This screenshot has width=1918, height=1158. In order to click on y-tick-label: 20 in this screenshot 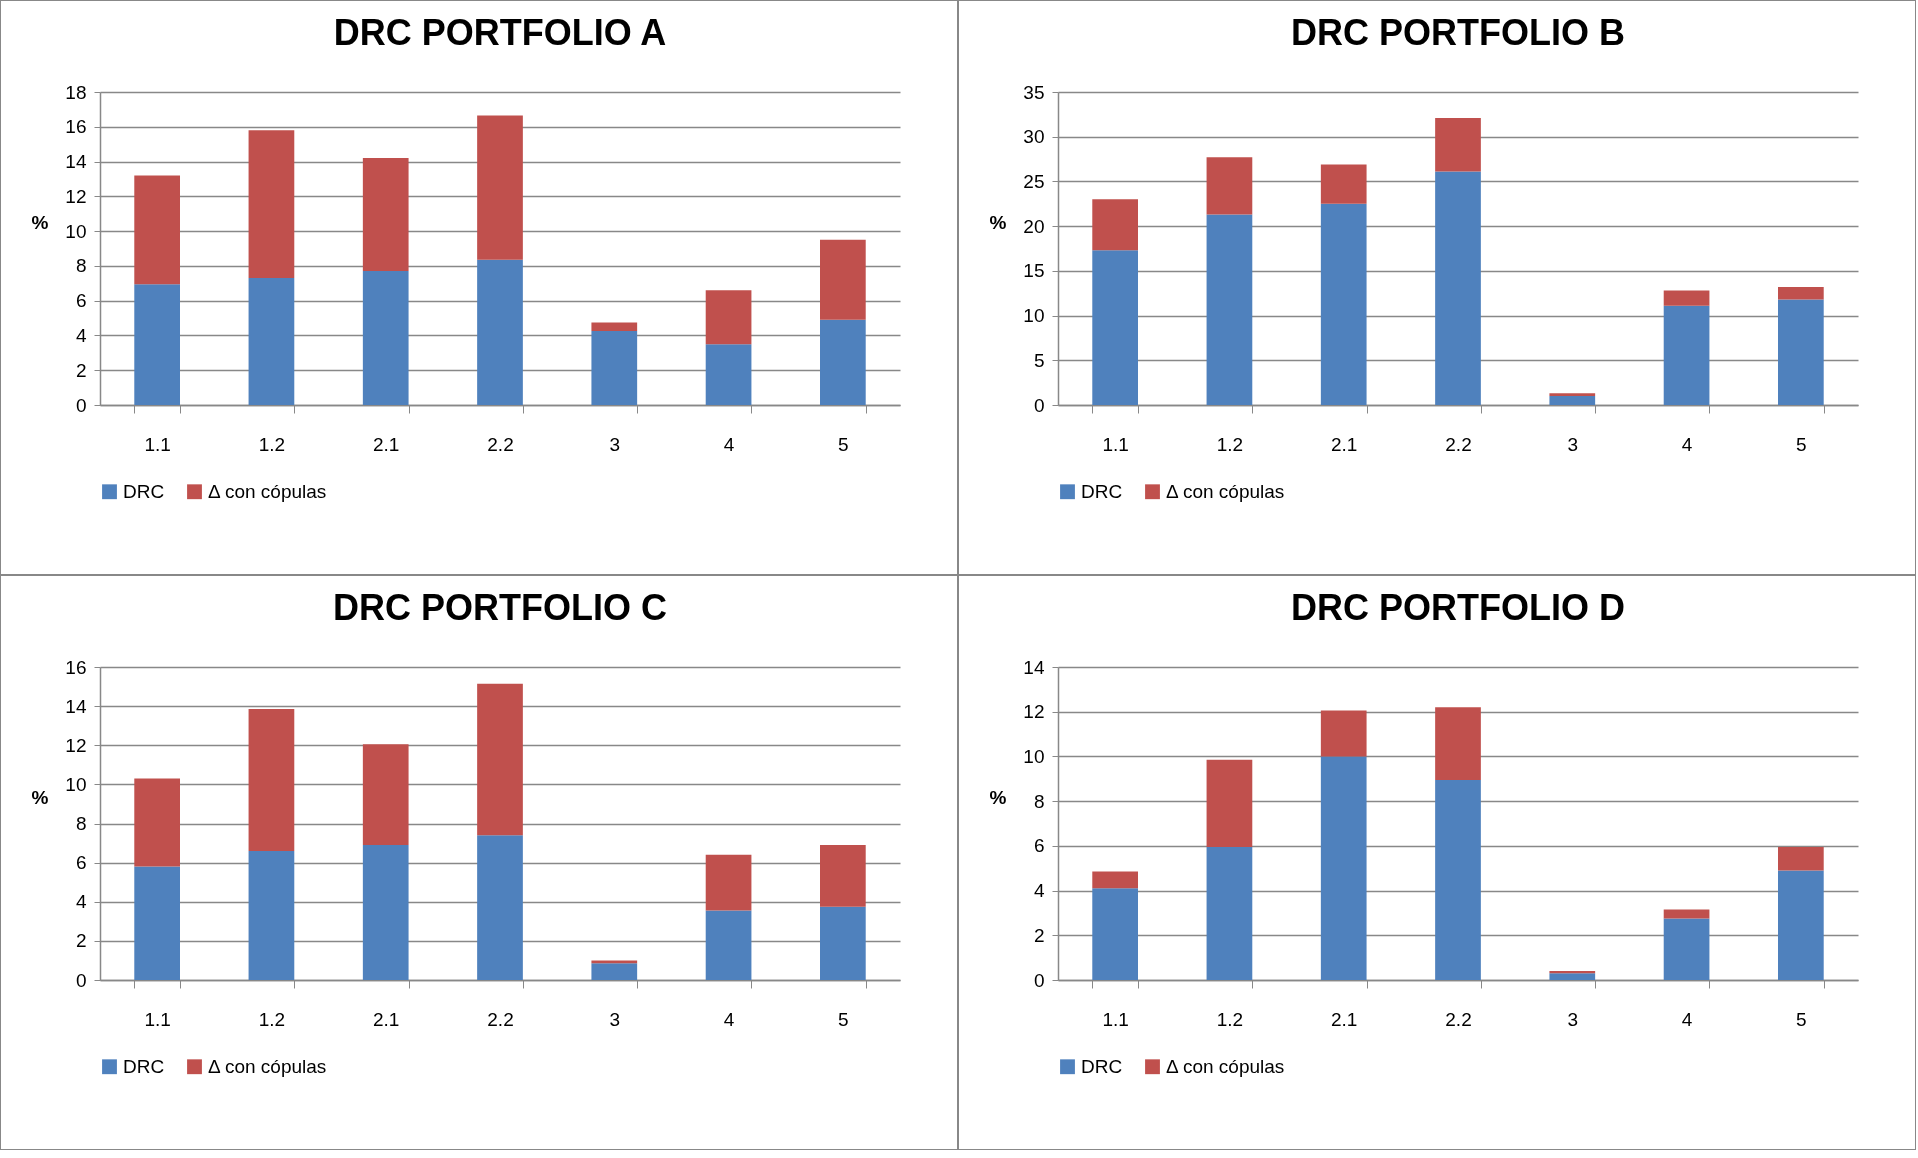, I will do `click(1034, 226)`.